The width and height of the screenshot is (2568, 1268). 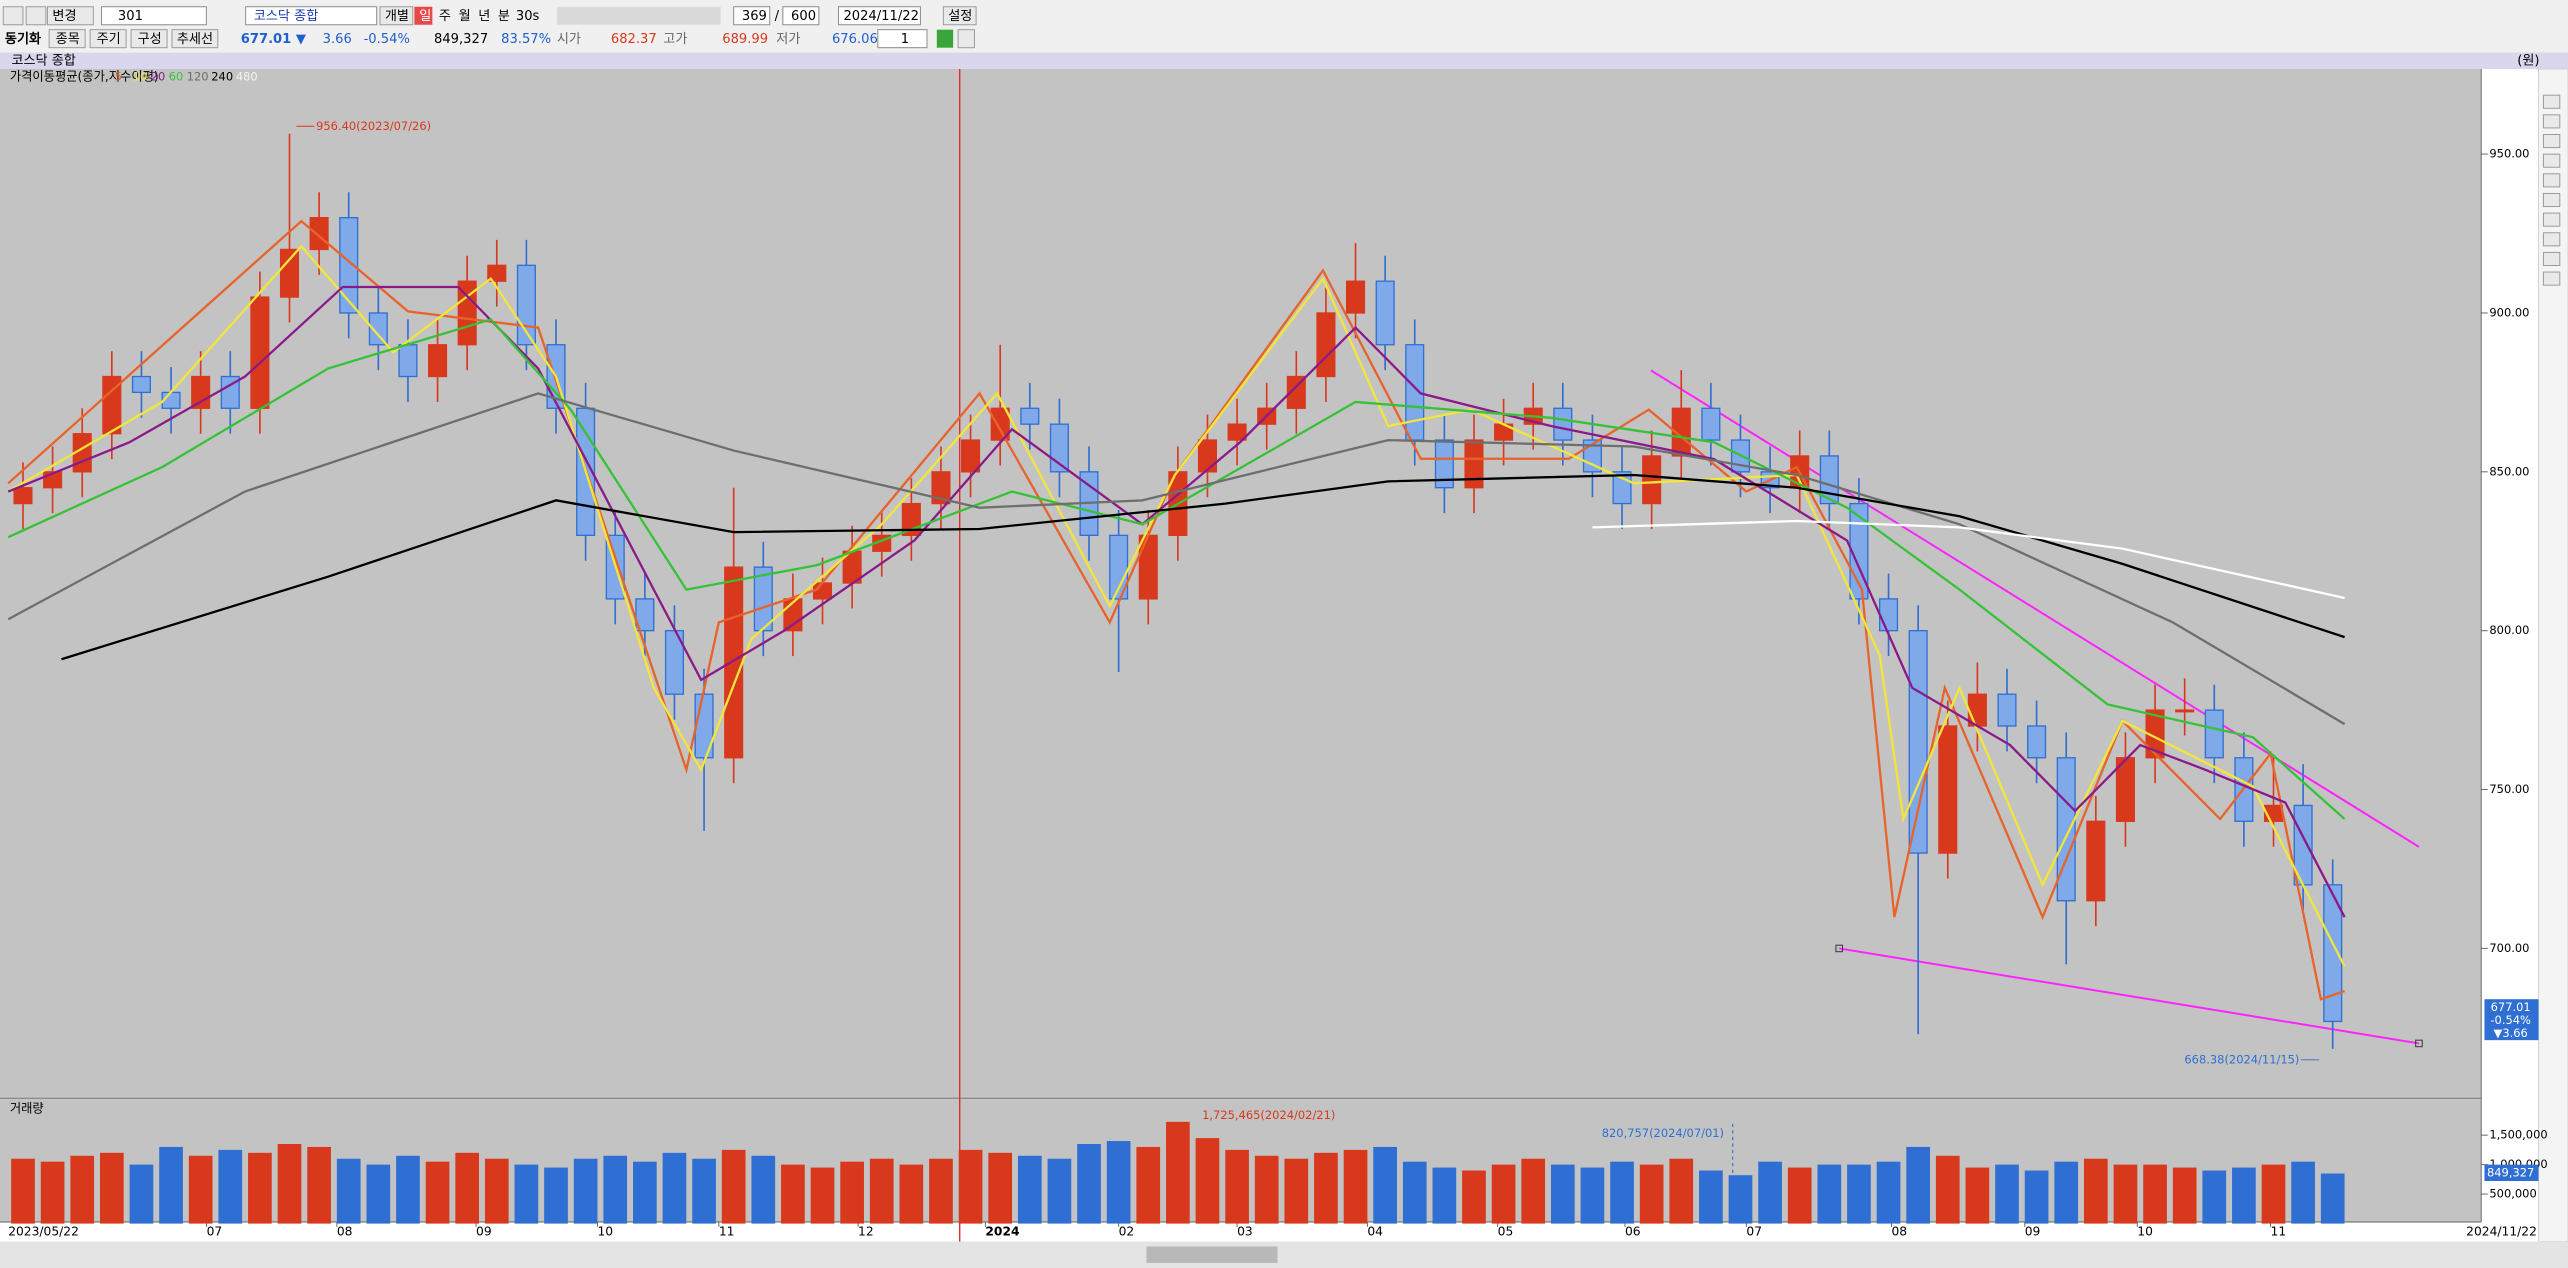 What do you see at coordinates (2518, 1135) in the screenshot?
I see `y-tick-label: 1,500,000` at bounding box center [2518, 1135].